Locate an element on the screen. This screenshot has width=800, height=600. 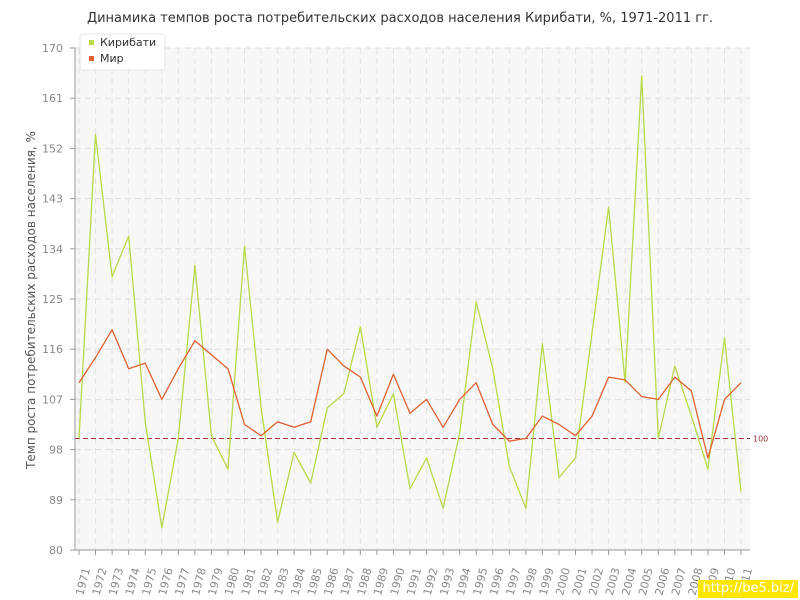
y-tick-label: 107 is located at coordinates (52, 399).